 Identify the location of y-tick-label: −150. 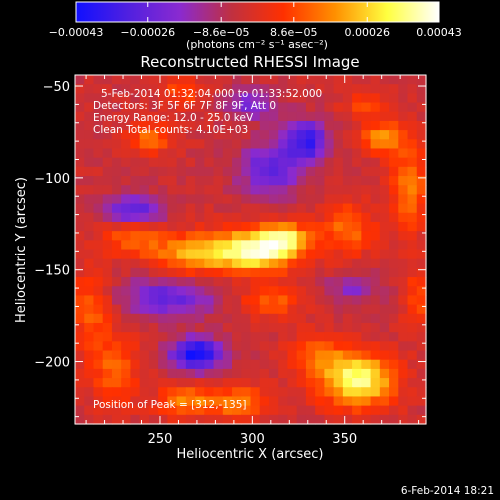
(52, 271).